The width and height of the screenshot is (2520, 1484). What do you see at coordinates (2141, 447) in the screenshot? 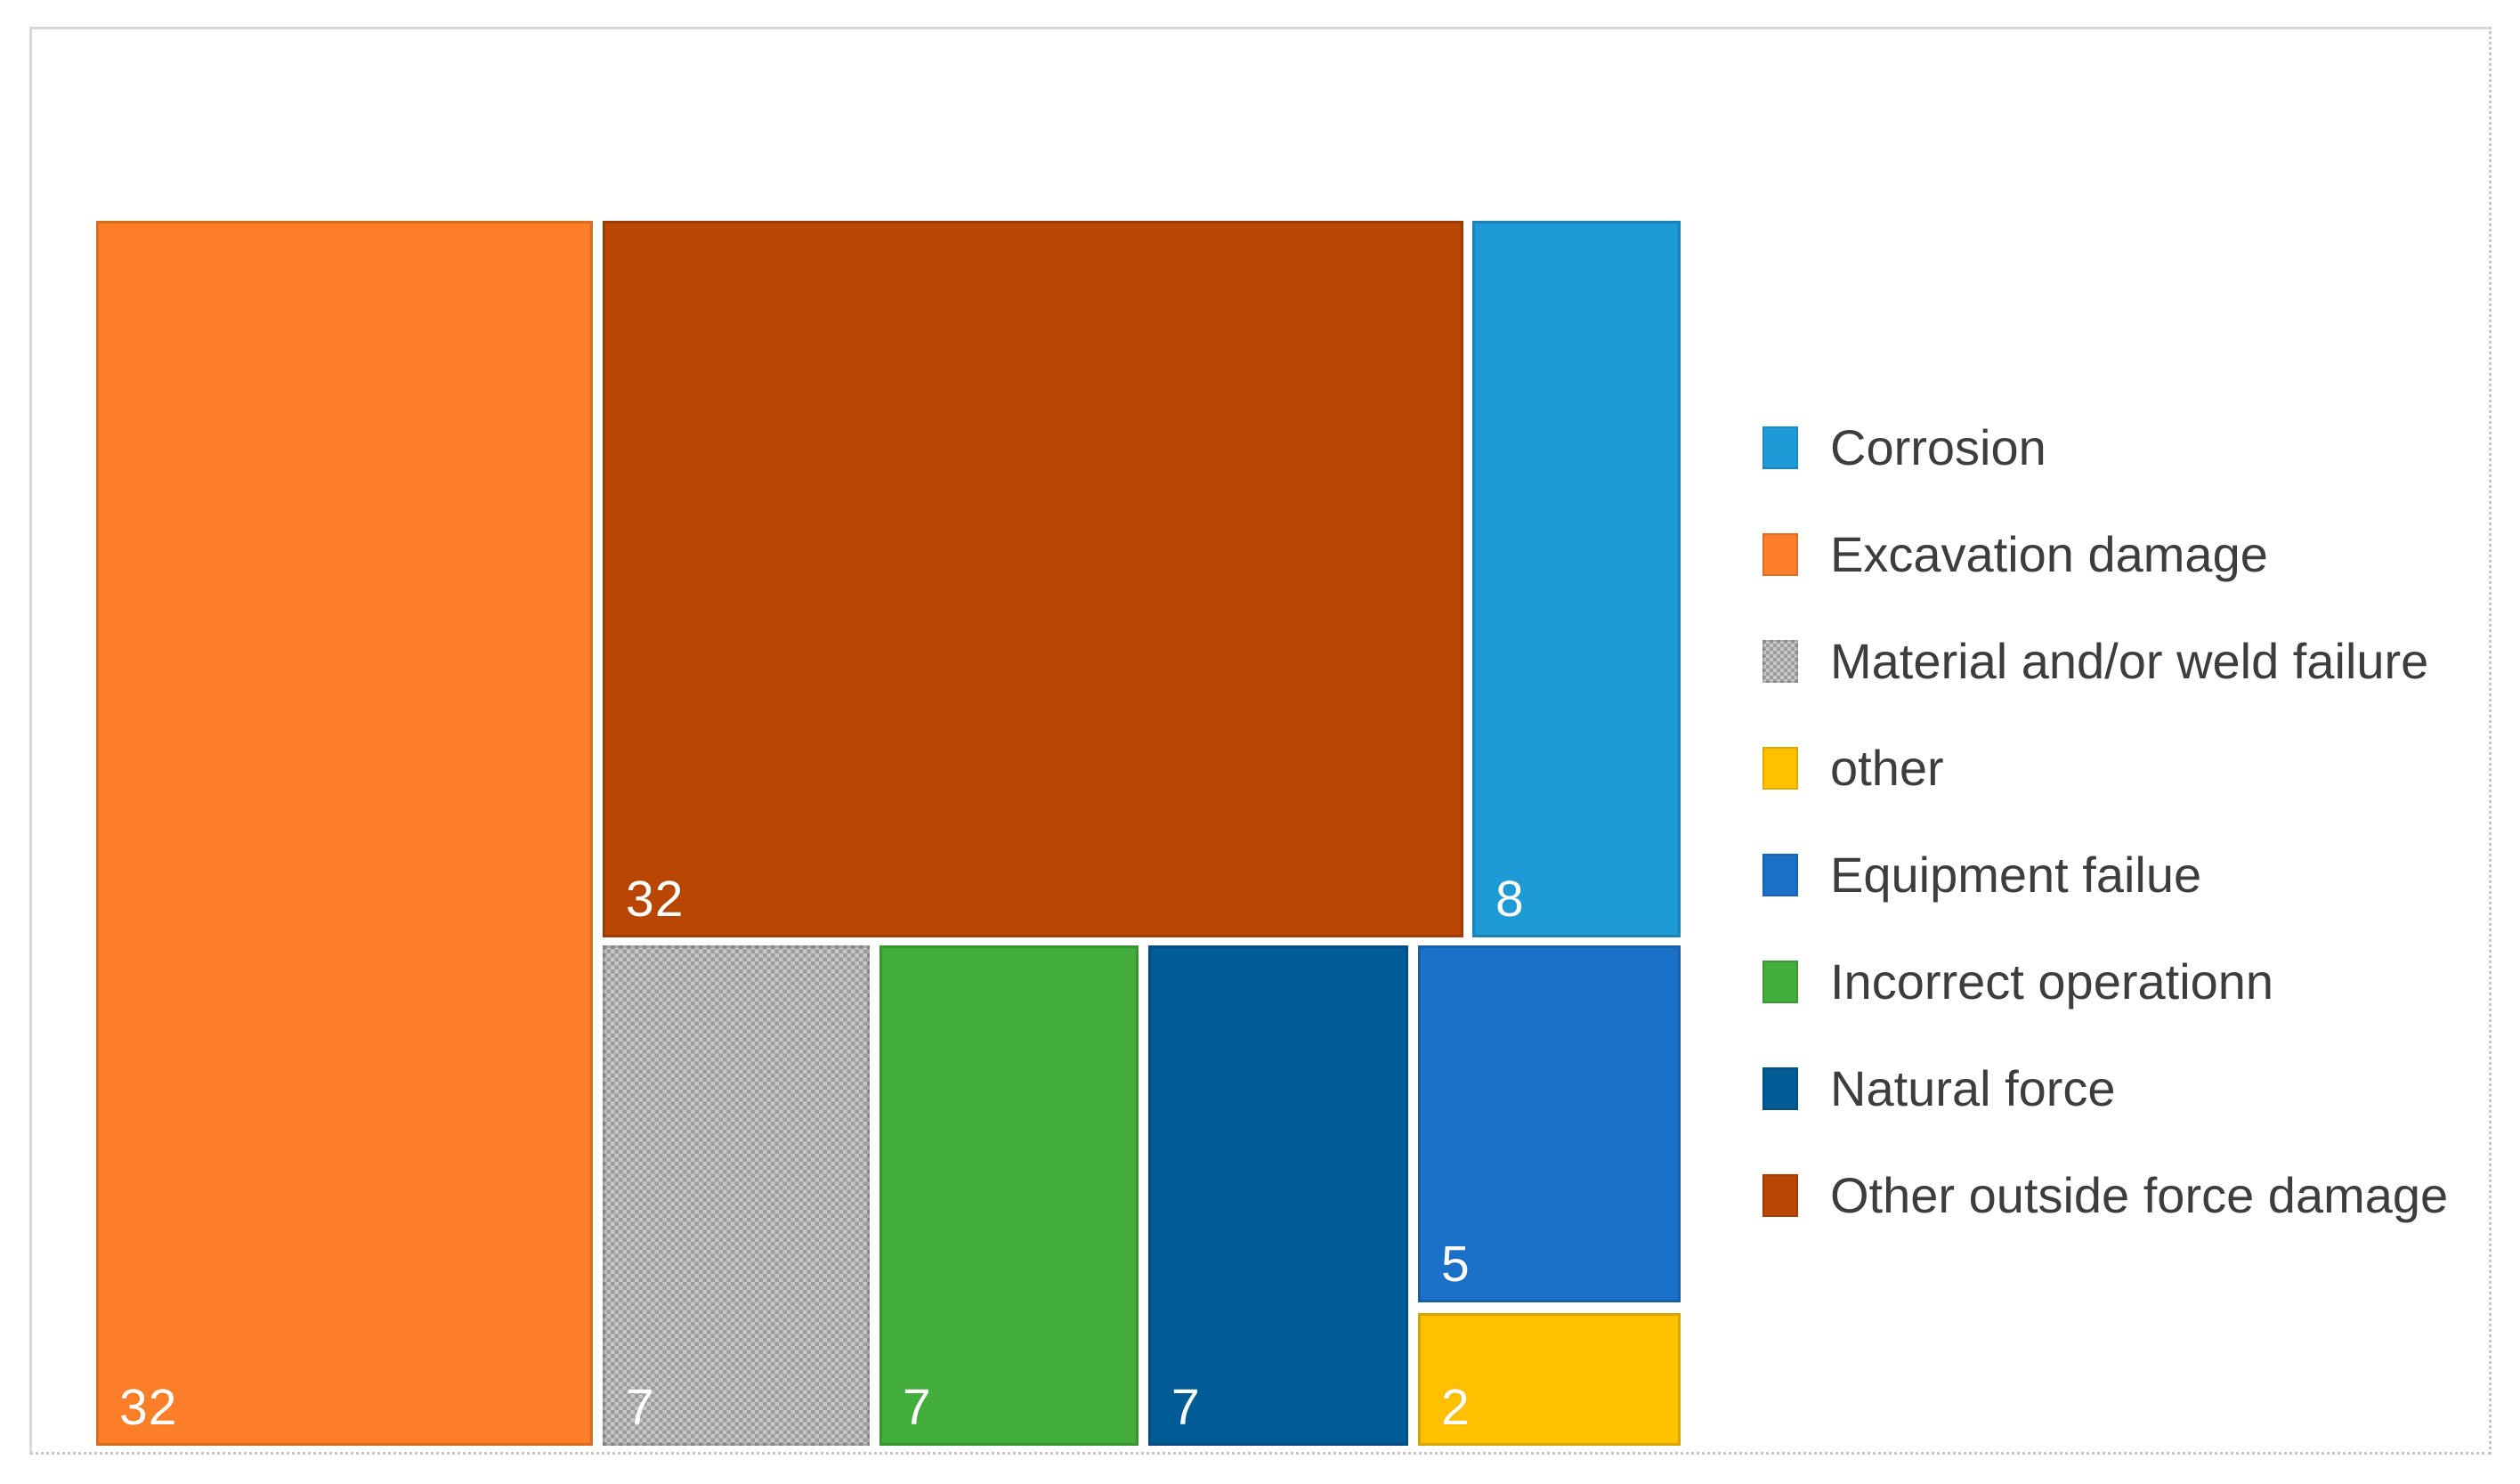
I see `legend-item-corrosion: Corrosion` at bounding box center [2141, 447].